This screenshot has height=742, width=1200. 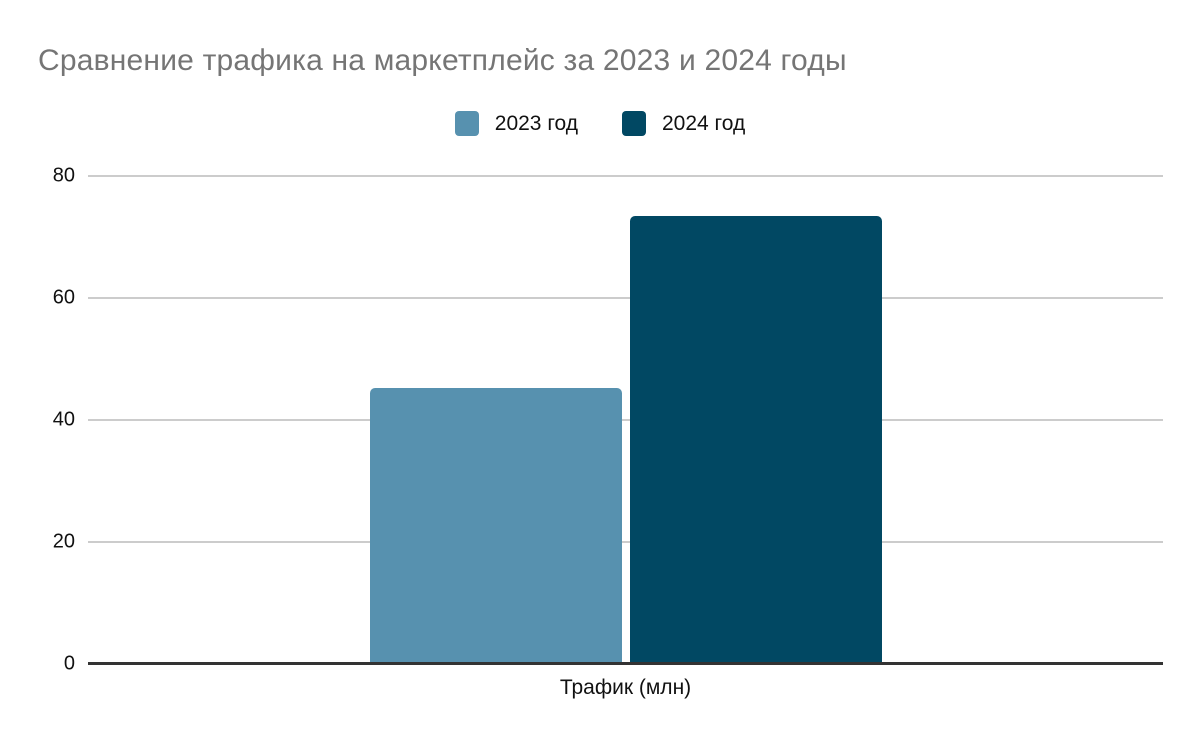 What do you see at coordinates (63, 297) in the screenshot?
I see `y-tick-label-60: 60` at bounding box center [63, 297].